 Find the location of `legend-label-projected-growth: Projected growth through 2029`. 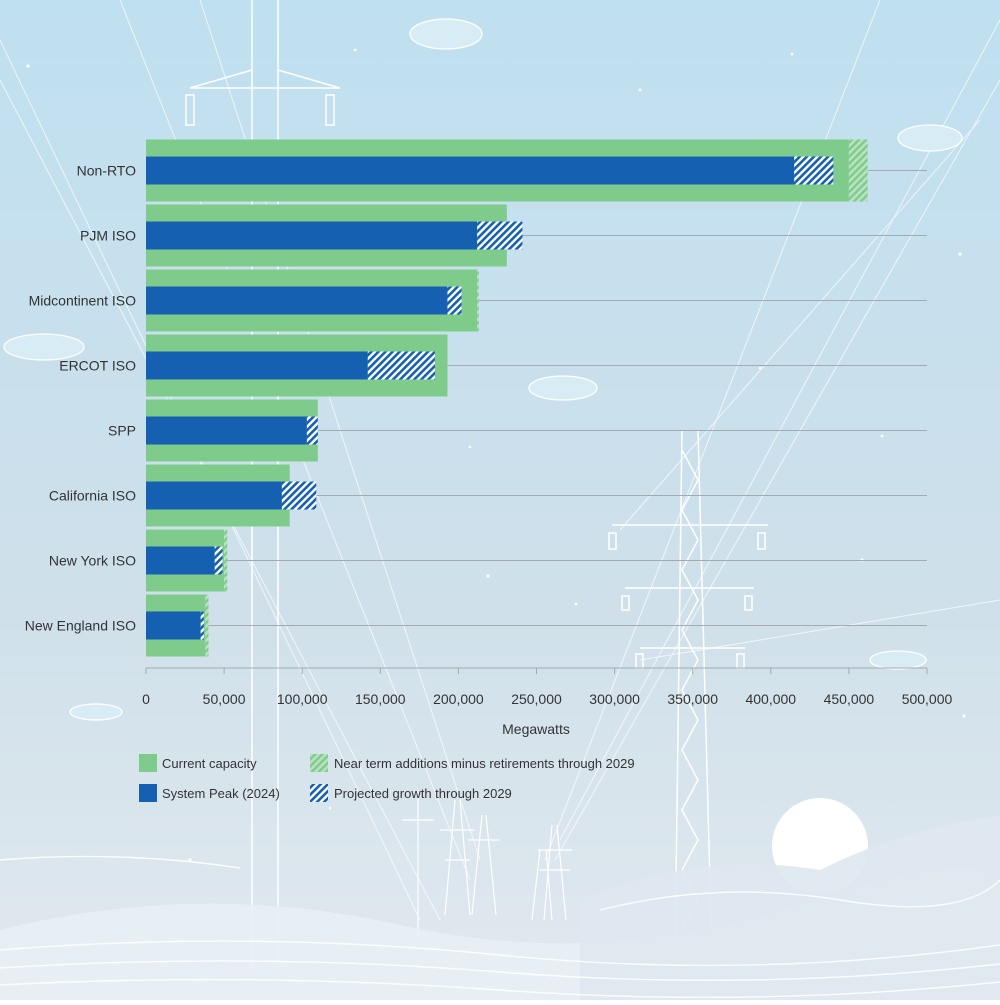

legend-label-projected-growth: Projected growth through 2029 is located at coordinates (423, 793).